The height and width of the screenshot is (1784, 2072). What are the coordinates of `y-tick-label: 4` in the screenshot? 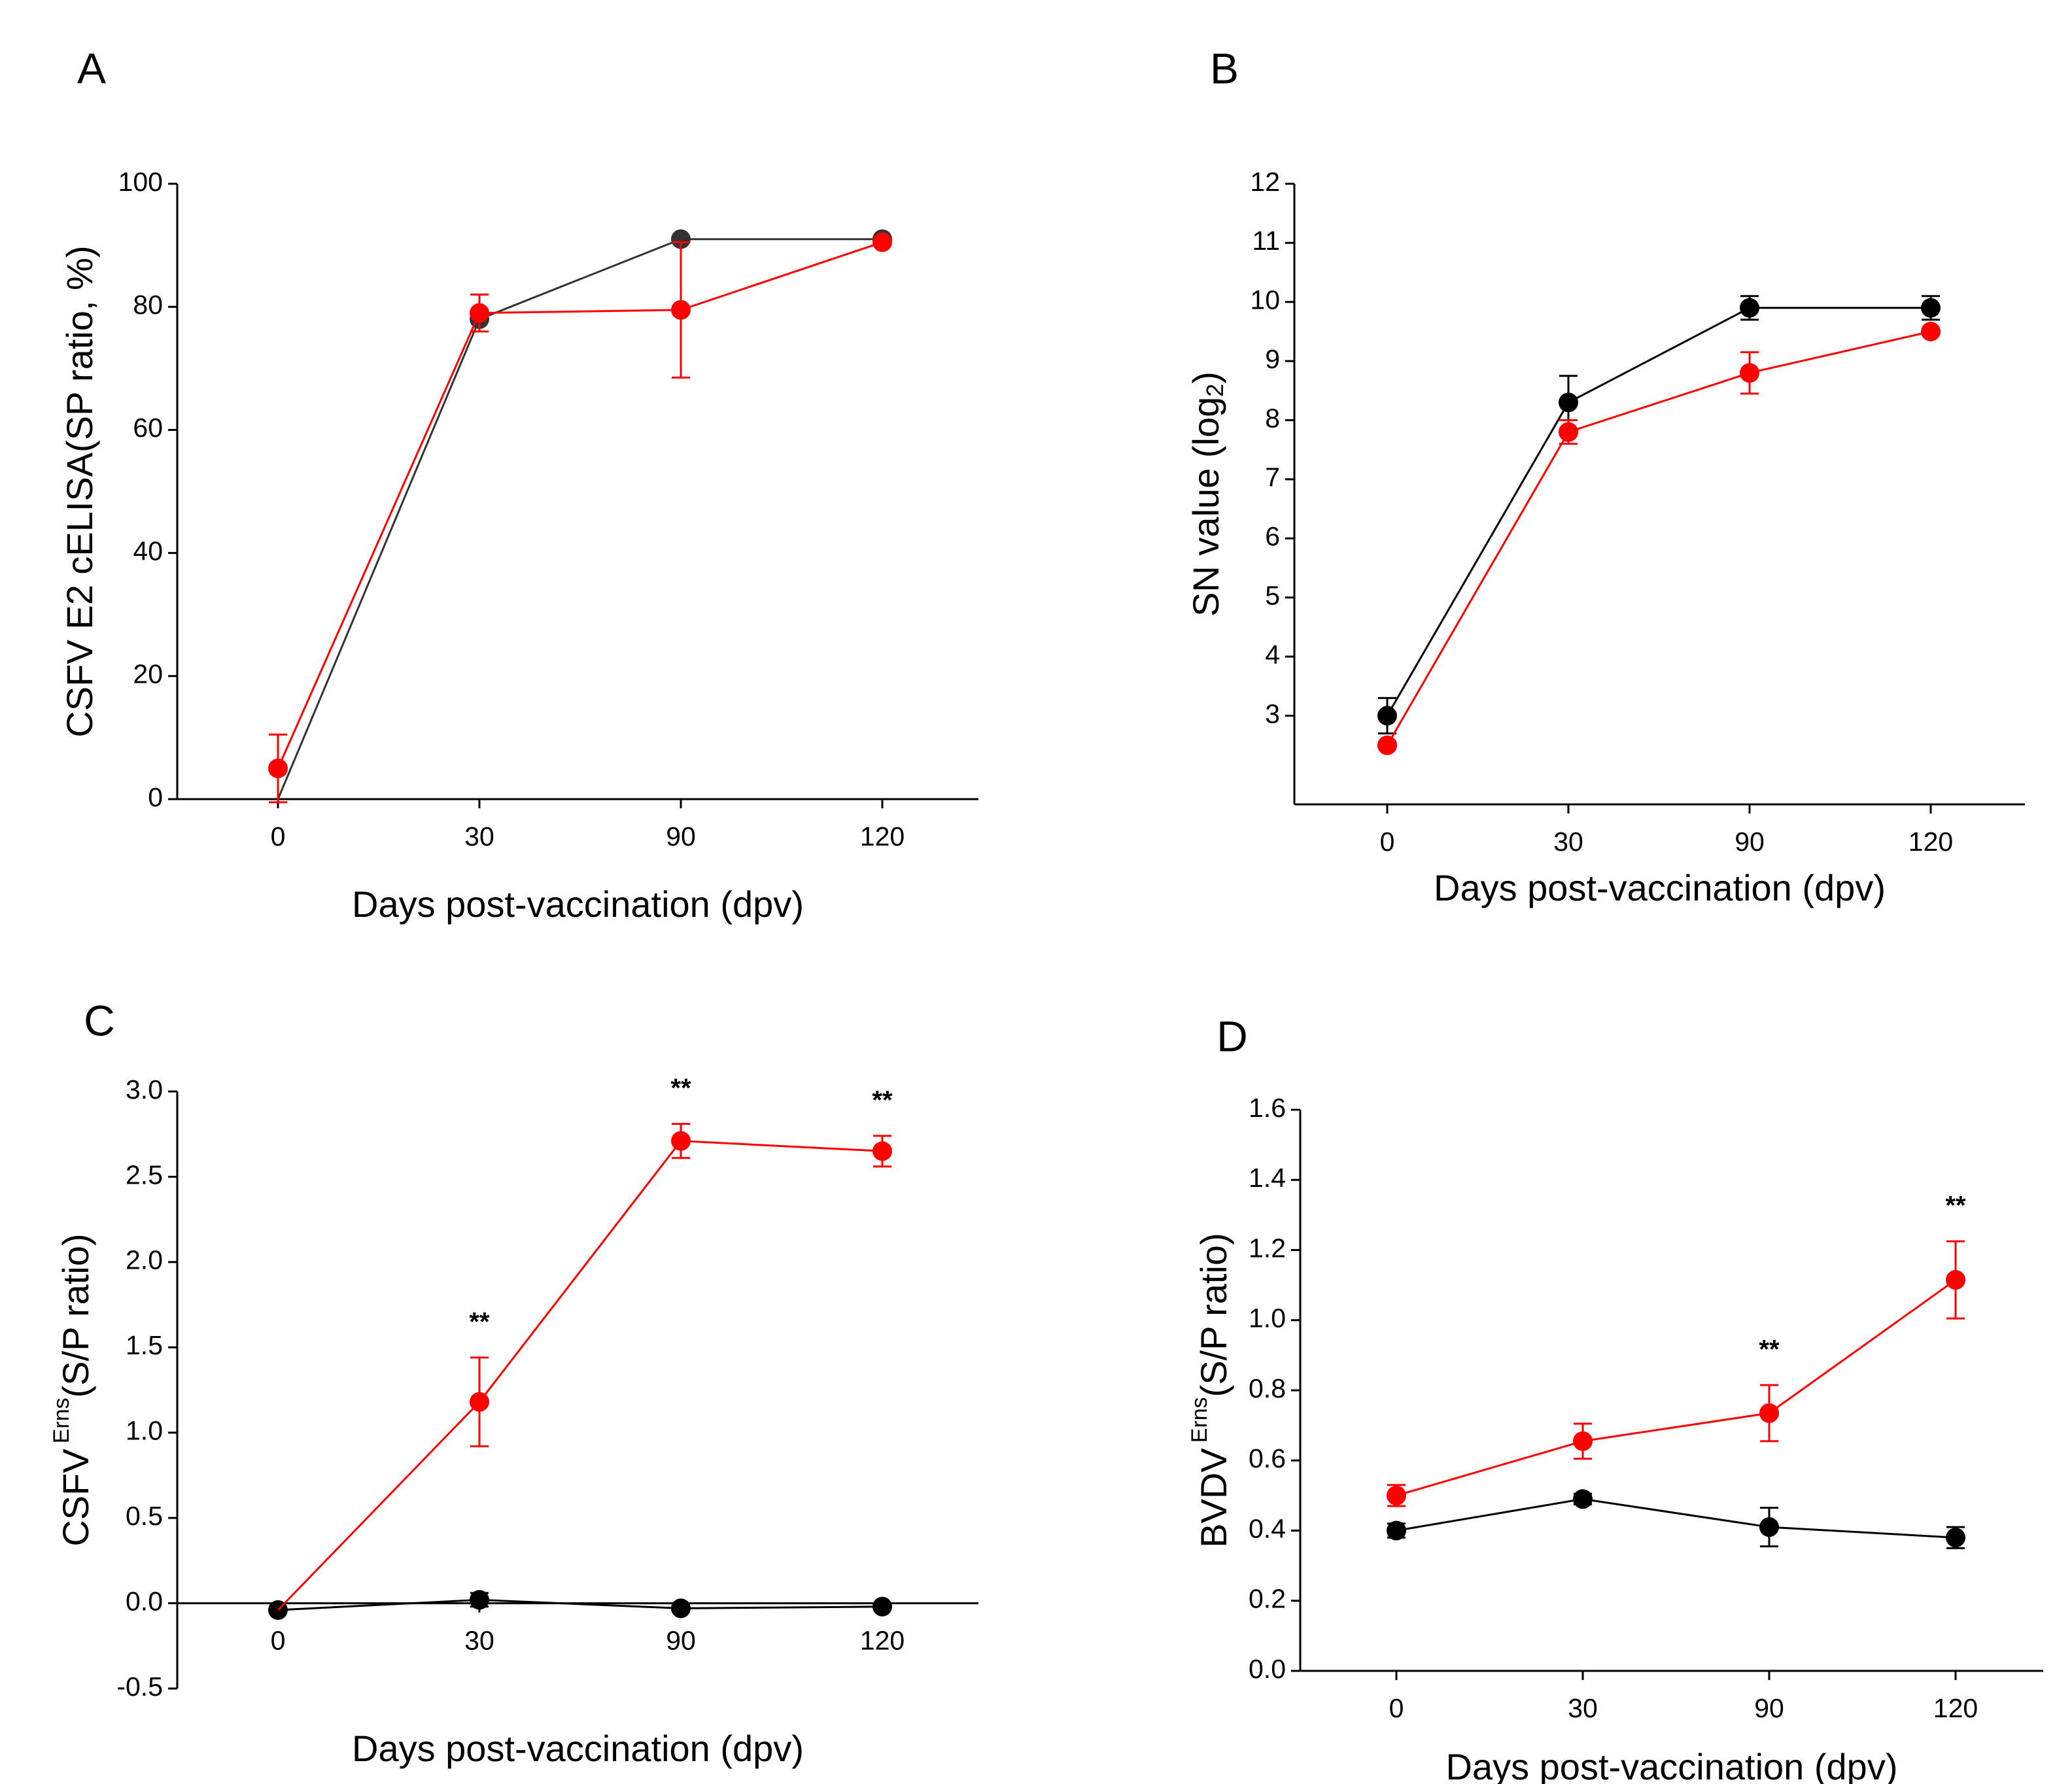 It's located at (1273, 655).